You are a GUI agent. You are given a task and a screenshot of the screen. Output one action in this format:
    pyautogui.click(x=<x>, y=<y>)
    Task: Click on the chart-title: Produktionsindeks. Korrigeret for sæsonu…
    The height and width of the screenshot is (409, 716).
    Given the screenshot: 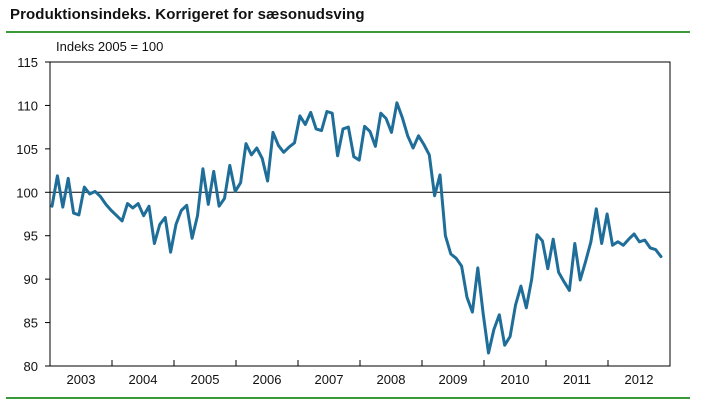 What is the action you would take?
    pyautogui.click(x=187, y=14)
    